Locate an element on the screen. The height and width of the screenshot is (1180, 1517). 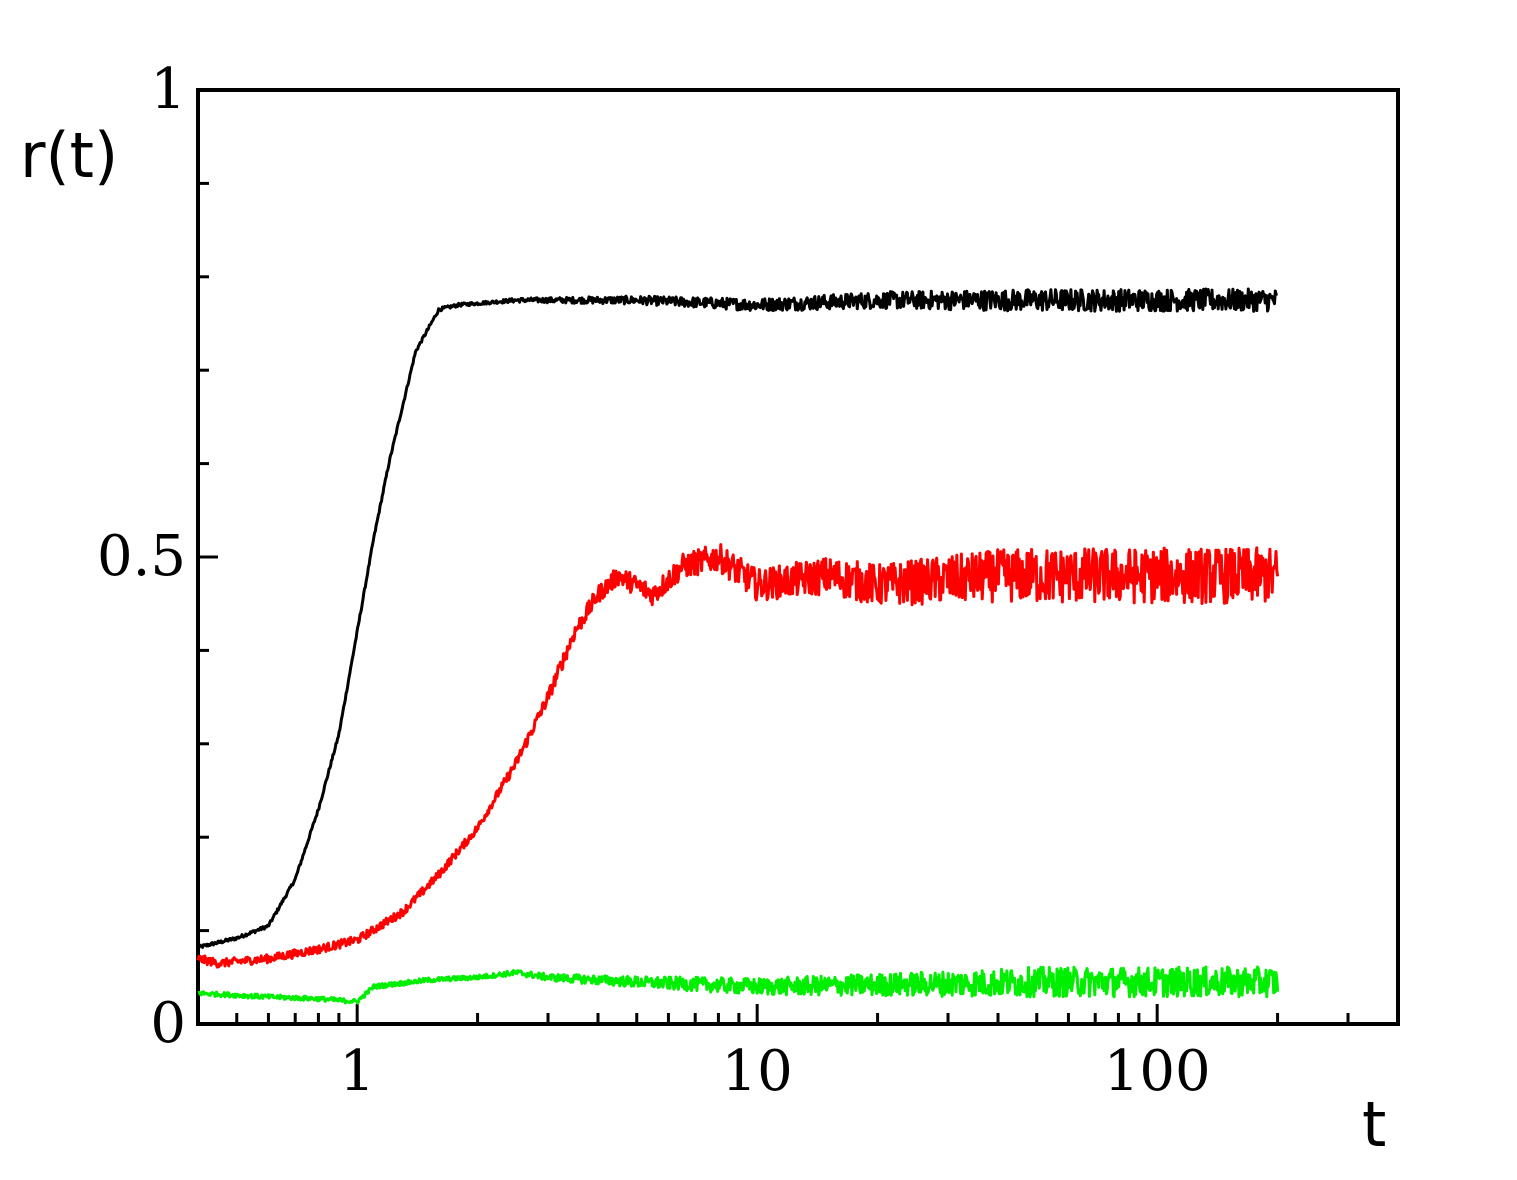
x-tick-label: 1 is located at coordinates (357, 1071).